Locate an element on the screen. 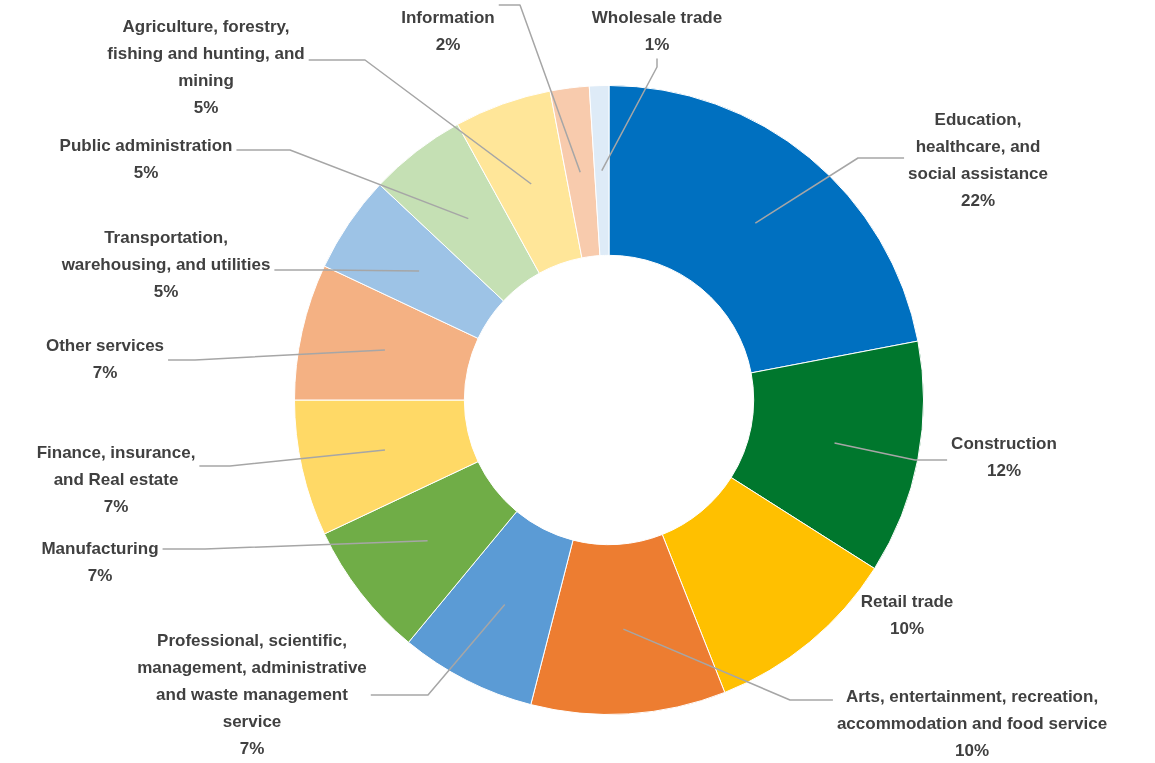  slice-label: Wholesale trade is located at coordinates (657, 17).